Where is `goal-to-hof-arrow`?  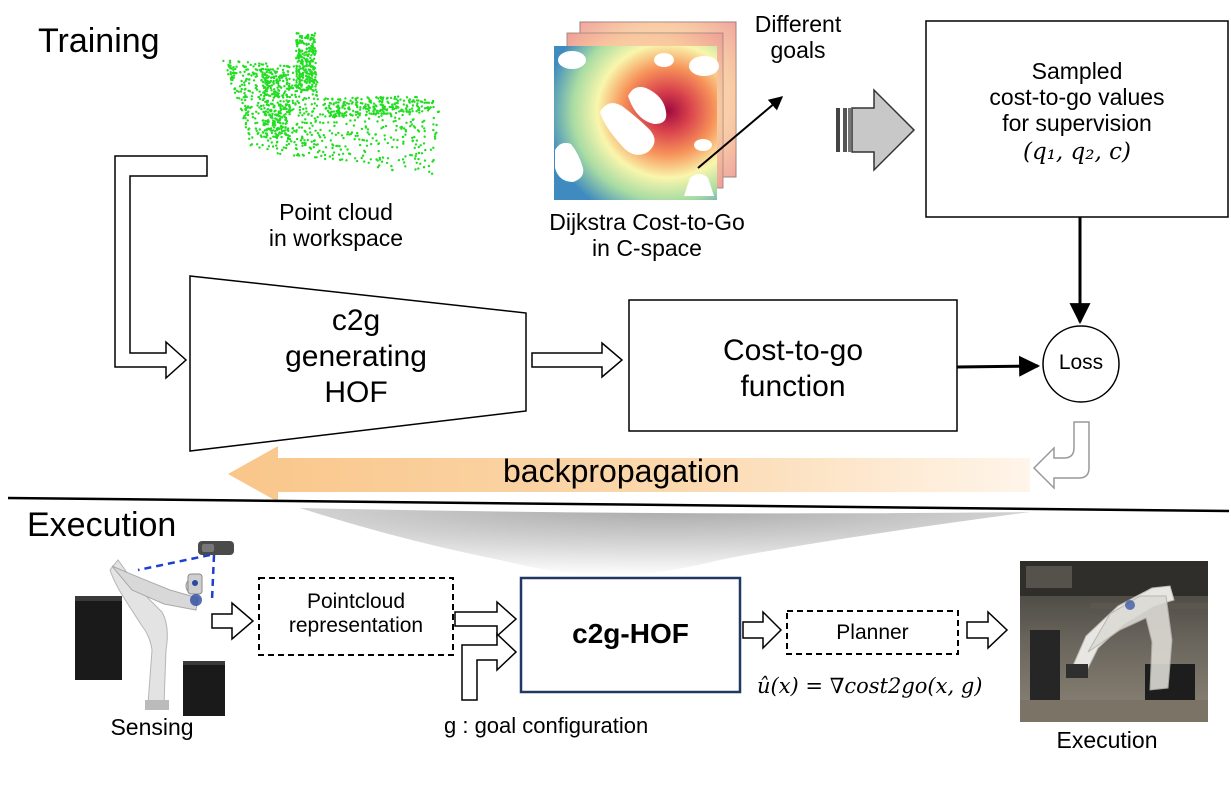
goal-to-hof-arrow is located at coordinates (489, 666).